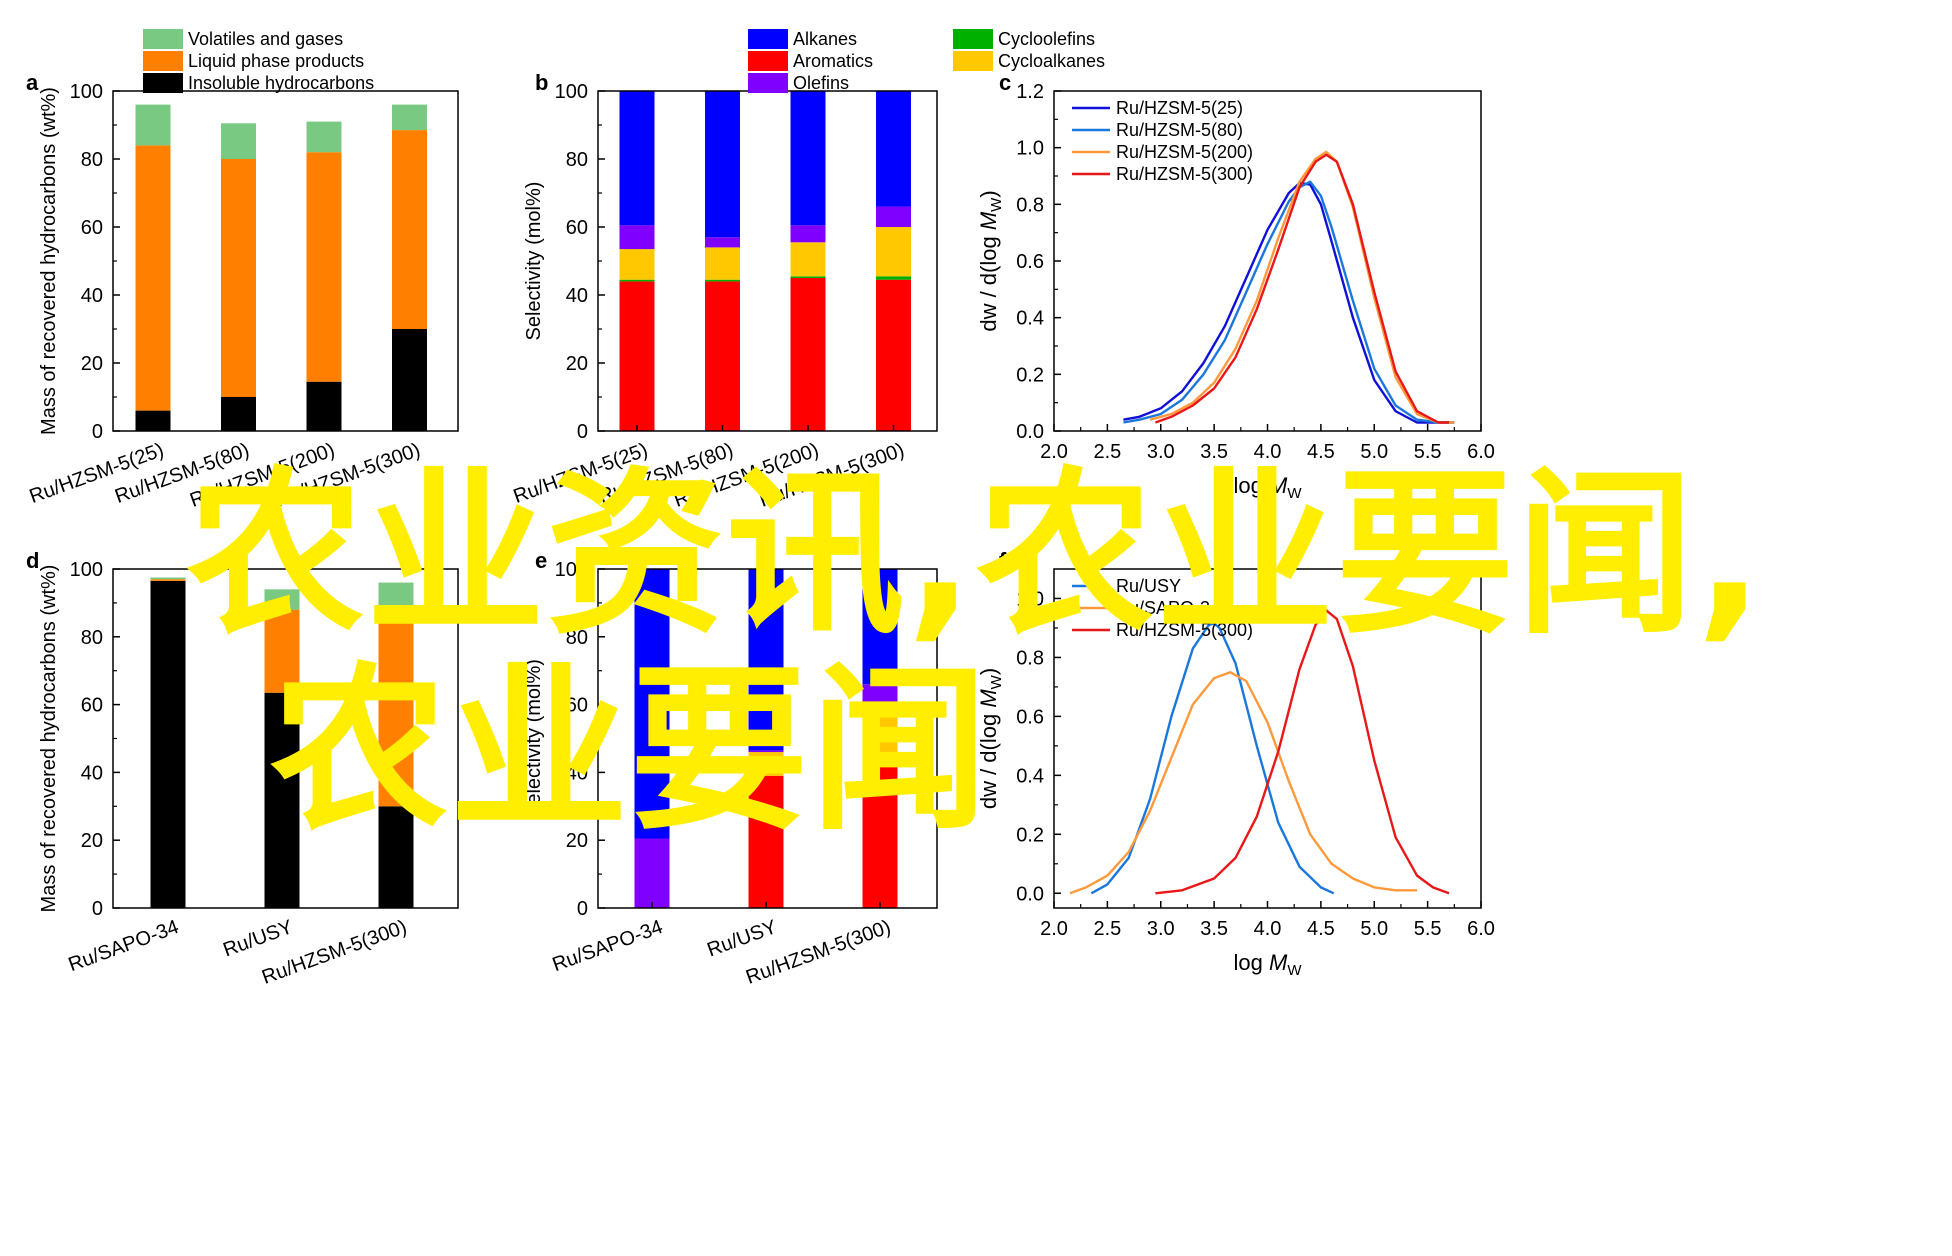  Describe the element at coordinates (1054, 452) in the screenshot. I see `x-tick-label: 2.0` at that location.